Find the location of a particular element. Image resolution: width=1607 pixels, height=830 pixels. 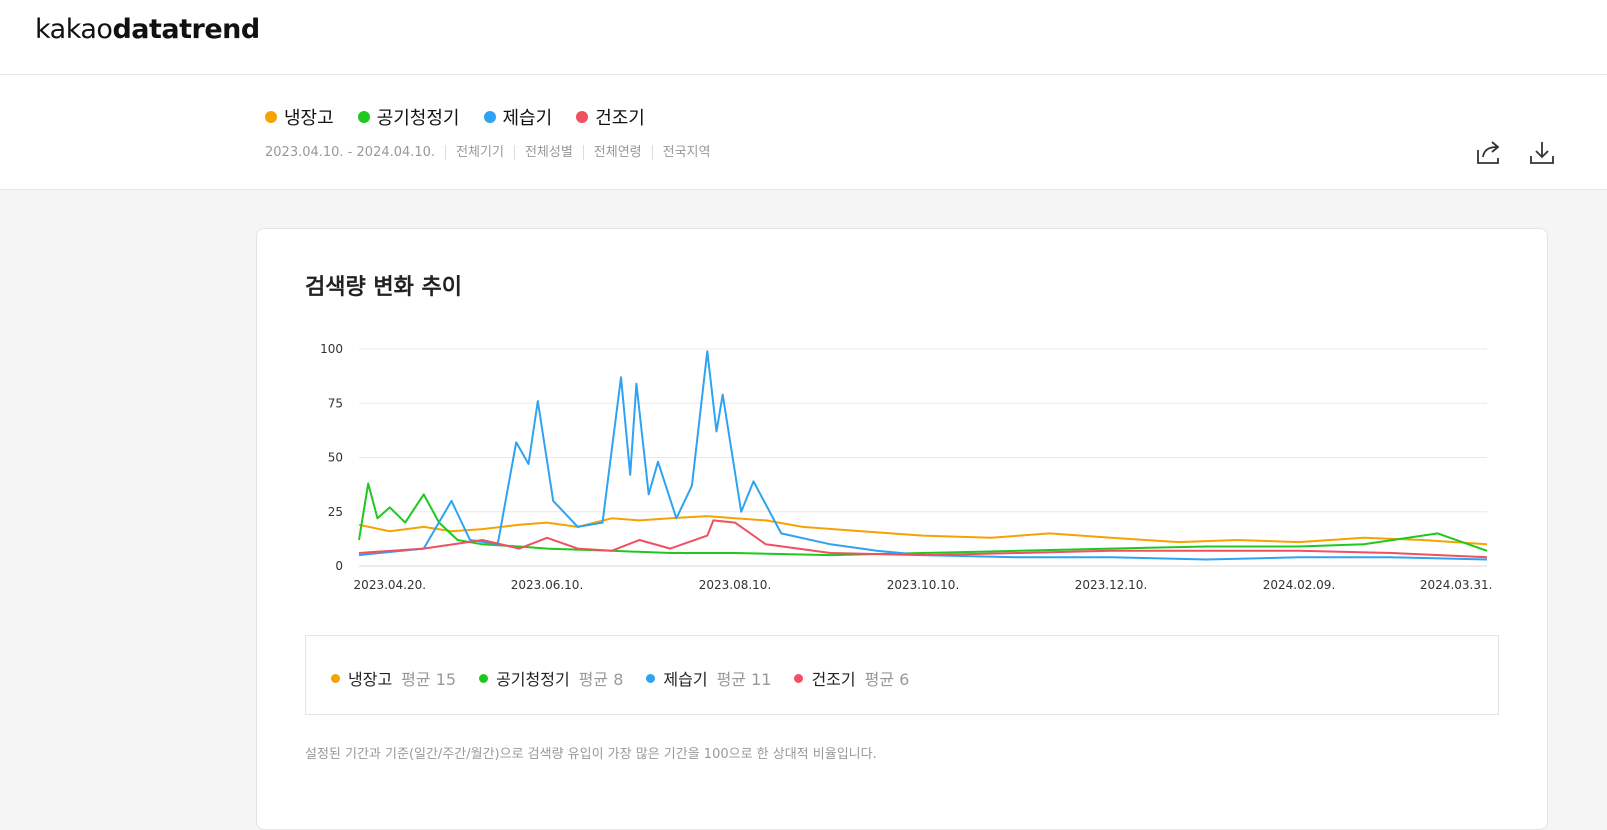

chart-title: 검색량 변화 추이 is located at coordinates (383, 287).